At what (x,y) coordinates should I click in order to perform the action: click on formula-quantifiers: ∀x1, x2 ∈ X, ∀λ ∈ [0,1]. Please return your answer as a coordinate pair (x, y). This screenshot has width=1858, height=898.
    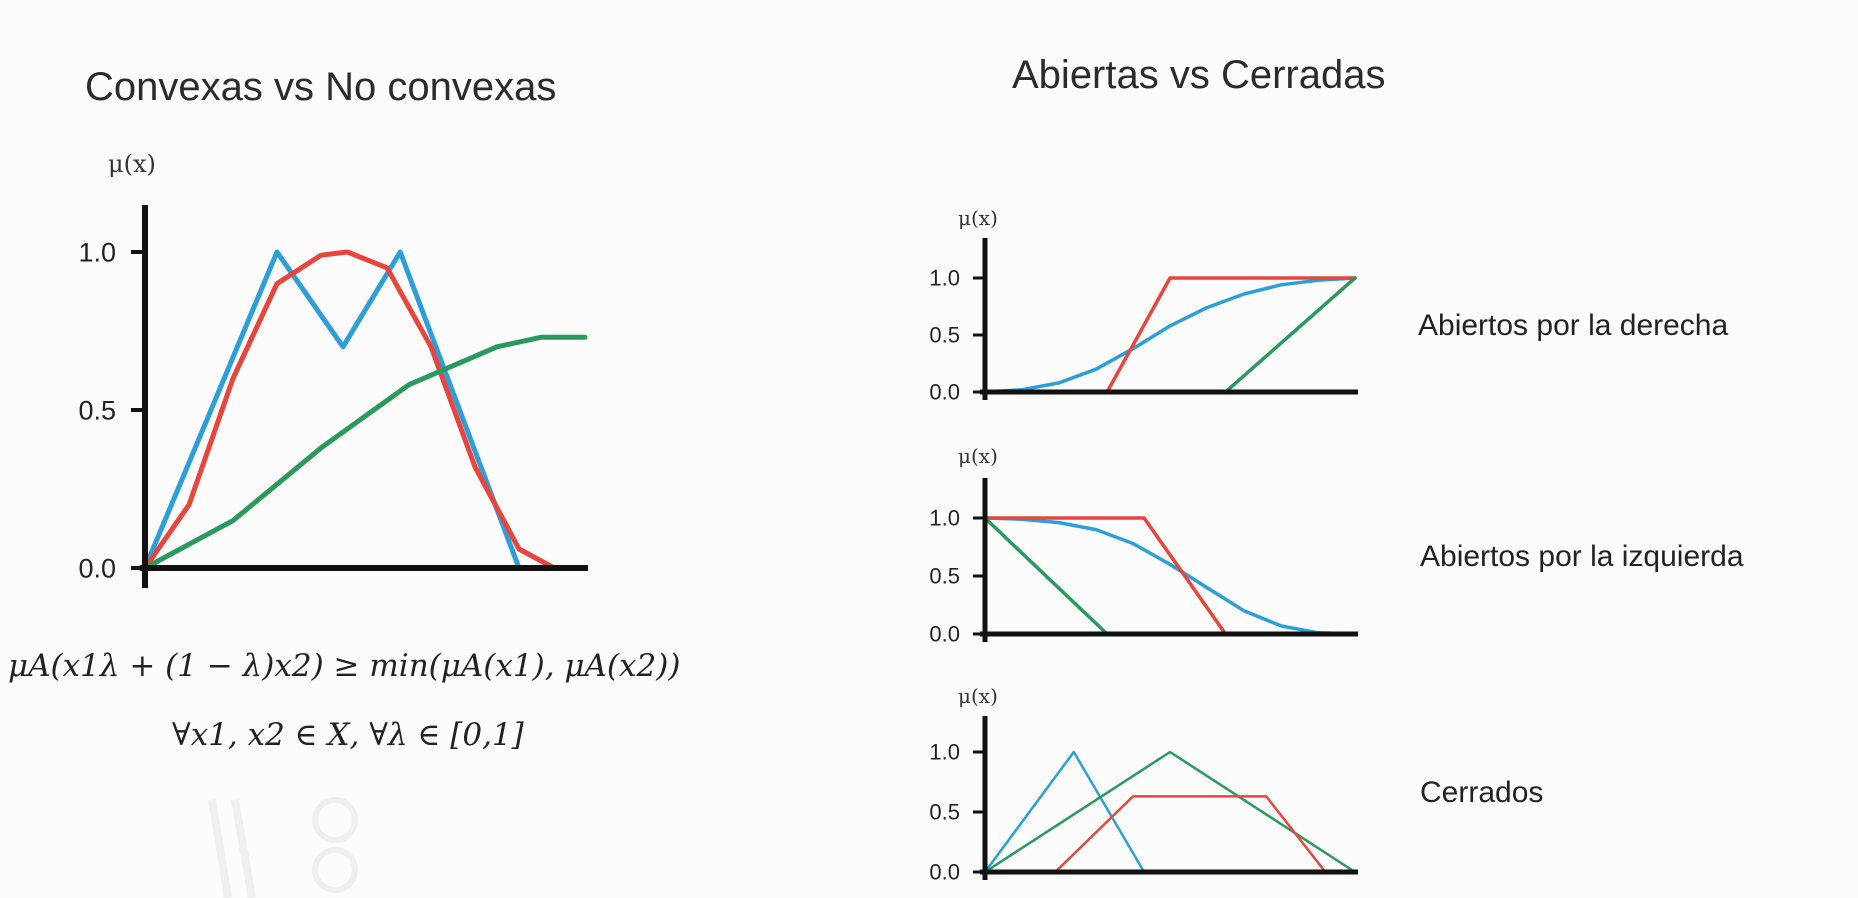
    Looking at the image, I should click on (348, 735).